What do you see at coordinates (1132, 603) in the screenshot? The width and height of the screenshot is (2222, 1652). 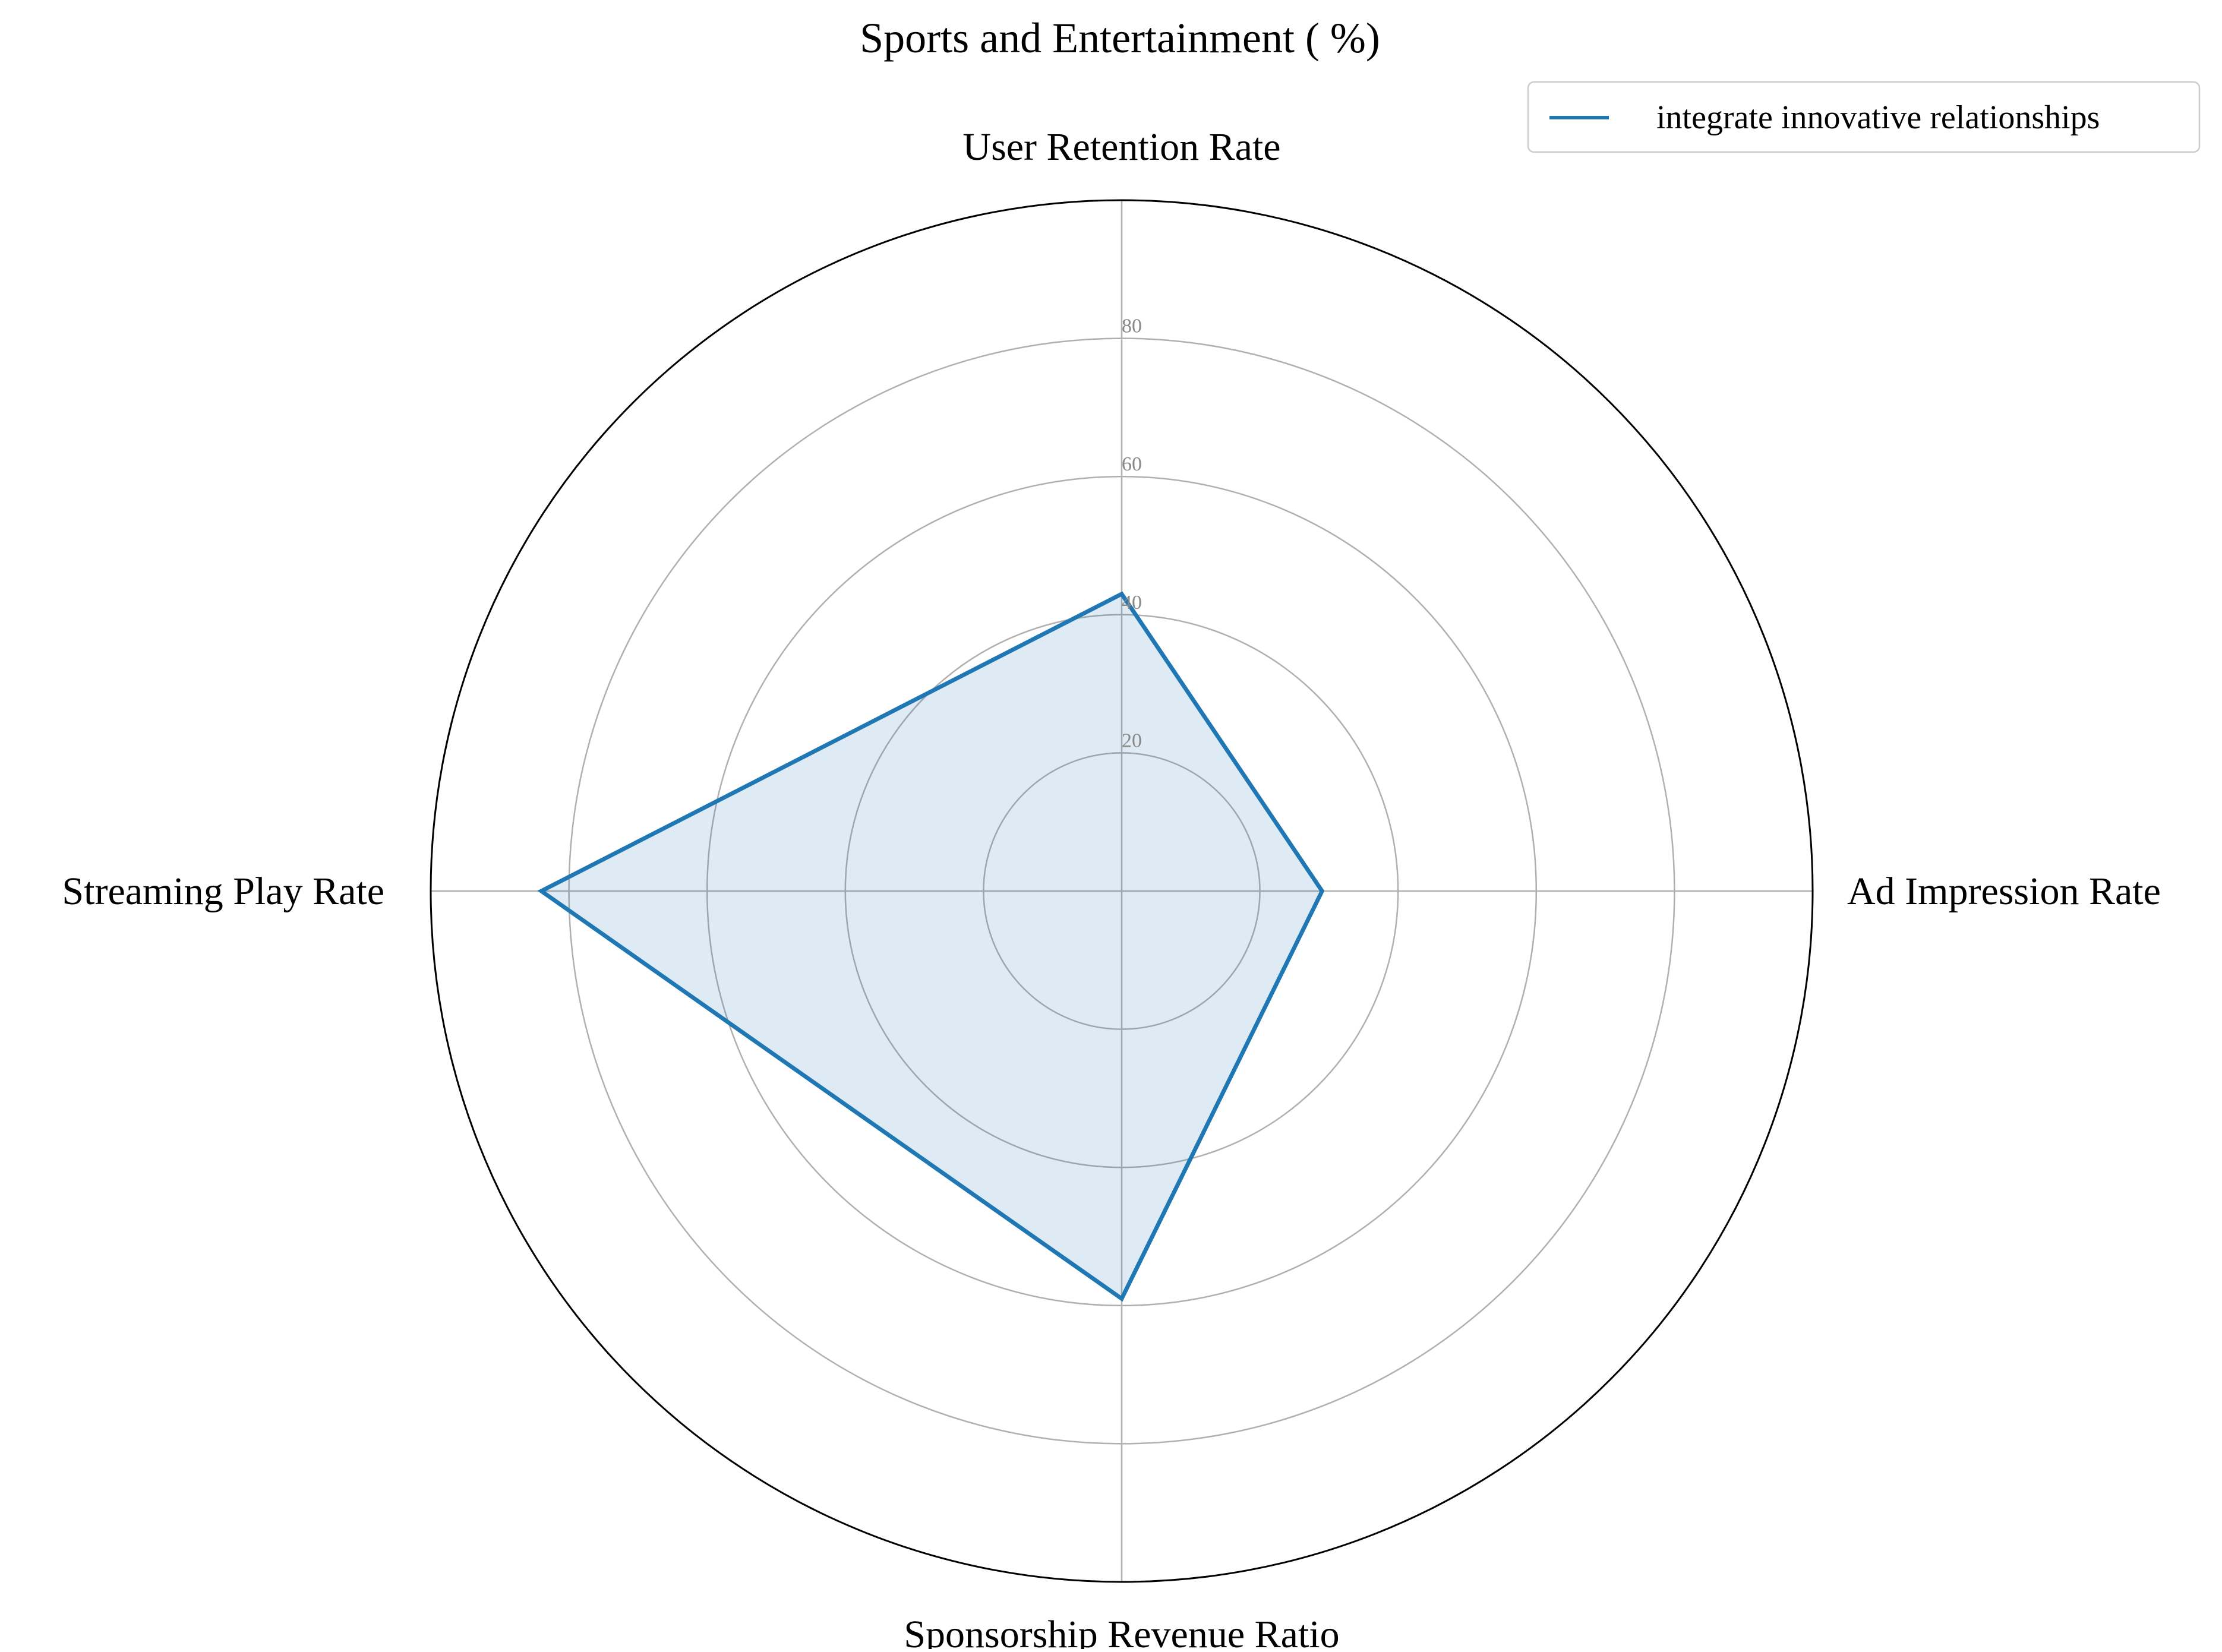 I see `r-tick-label-40: 40` at bounding box center [1132, 603].